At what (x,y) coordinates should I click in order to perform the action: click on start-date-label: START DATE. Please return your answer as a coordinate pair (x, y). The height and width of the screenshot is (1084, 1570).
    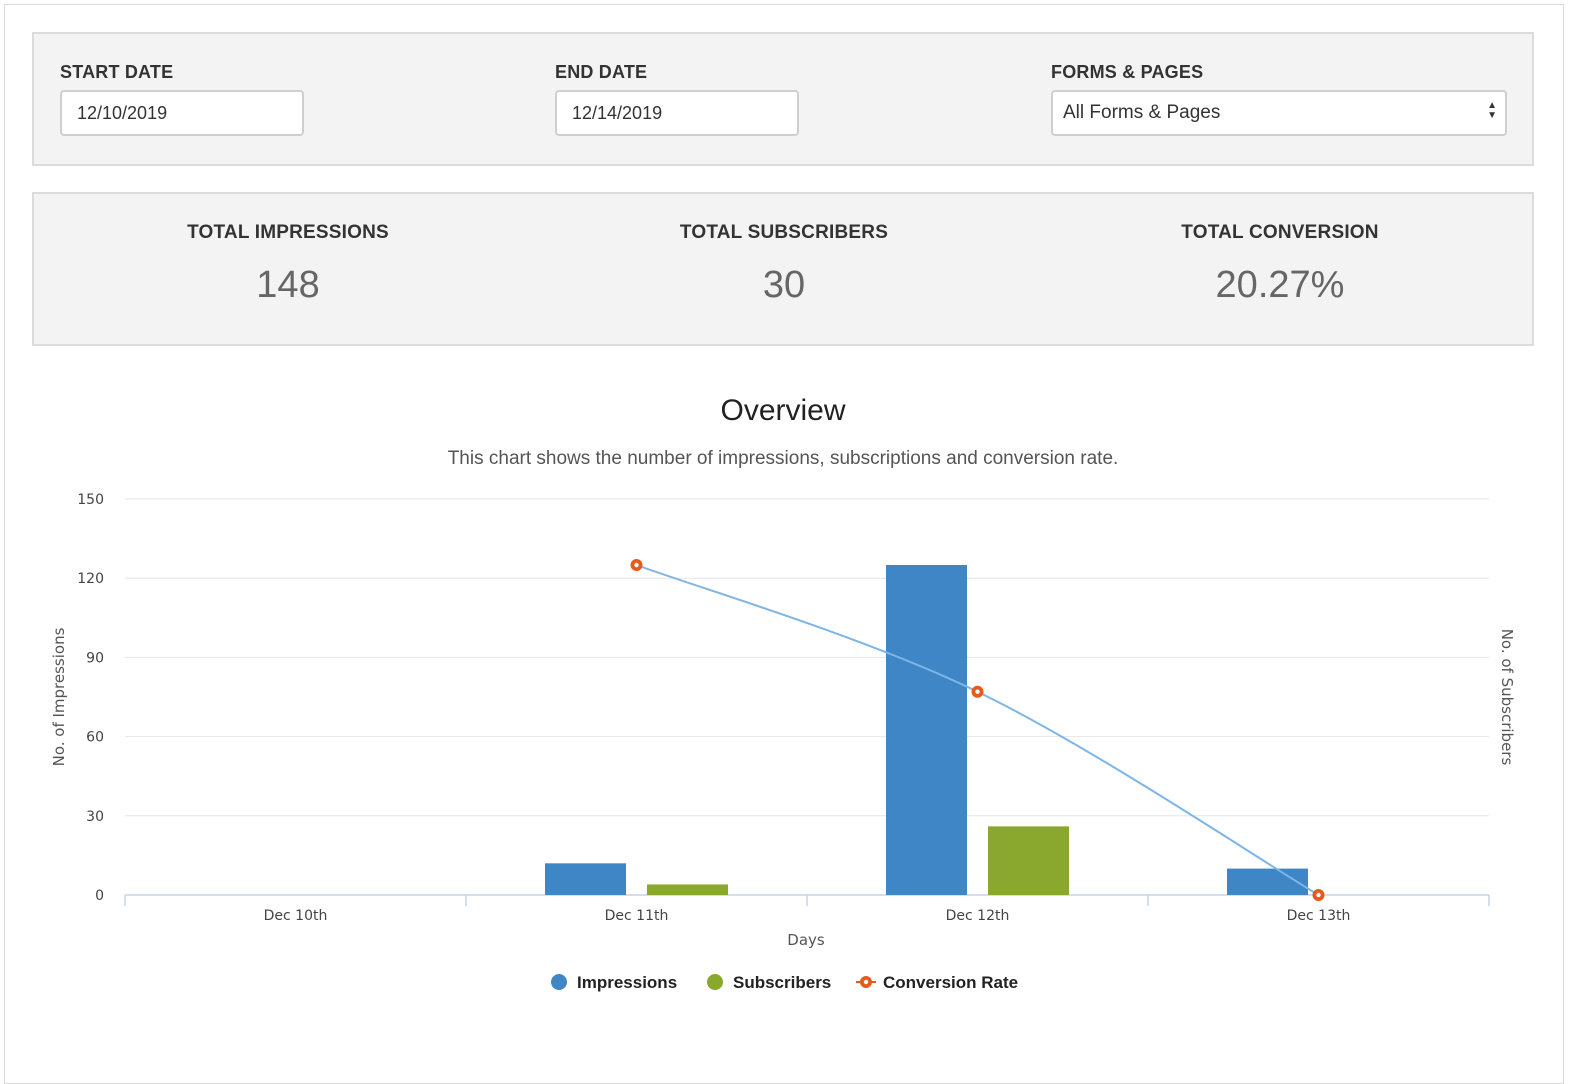
    Looking at the image, I should click on (117, 72).